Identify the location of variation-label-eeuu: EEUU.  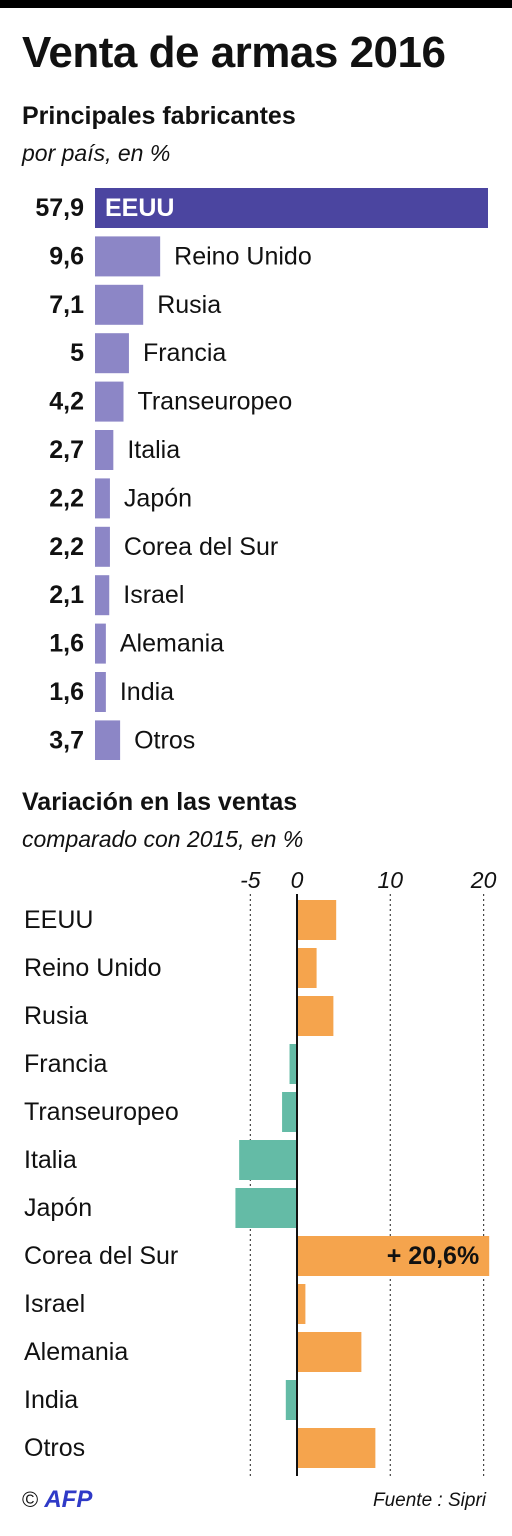
(58, 920).